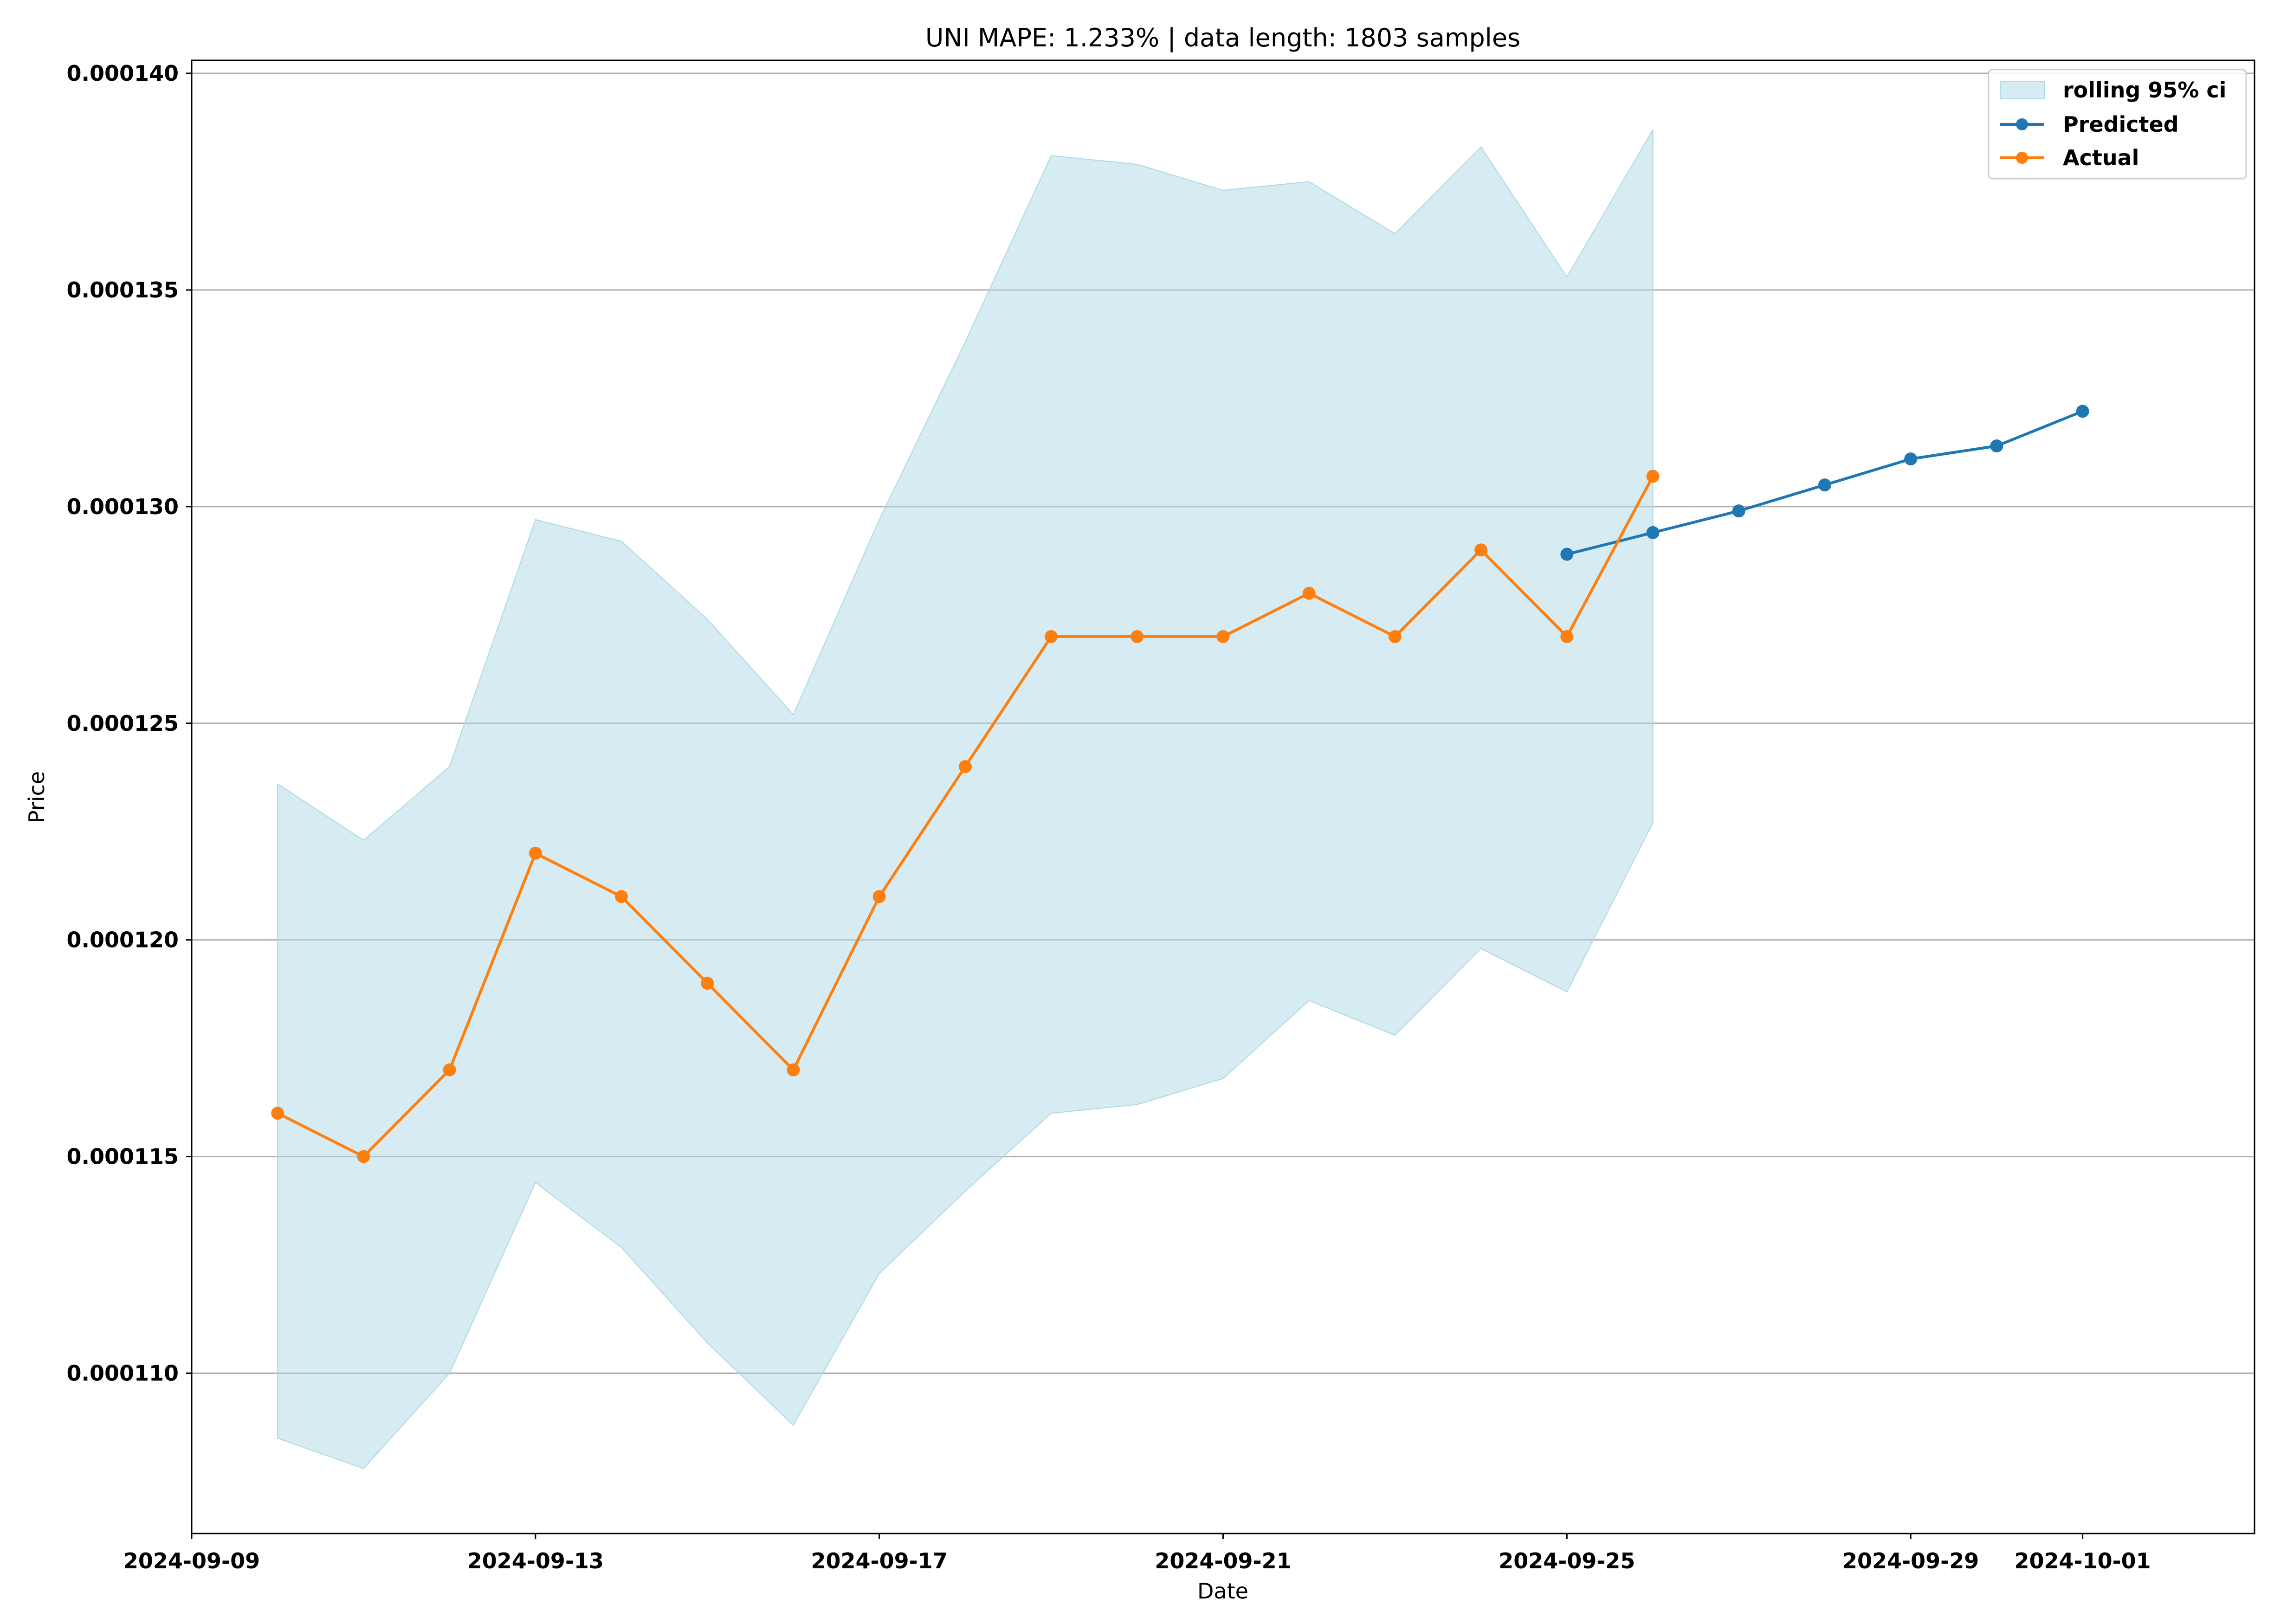 This screenshot has height=1624, width=2274. Describe the element at coordinates (36, 797) in the screenshot. I see `y-axis-label: Price` at that location.